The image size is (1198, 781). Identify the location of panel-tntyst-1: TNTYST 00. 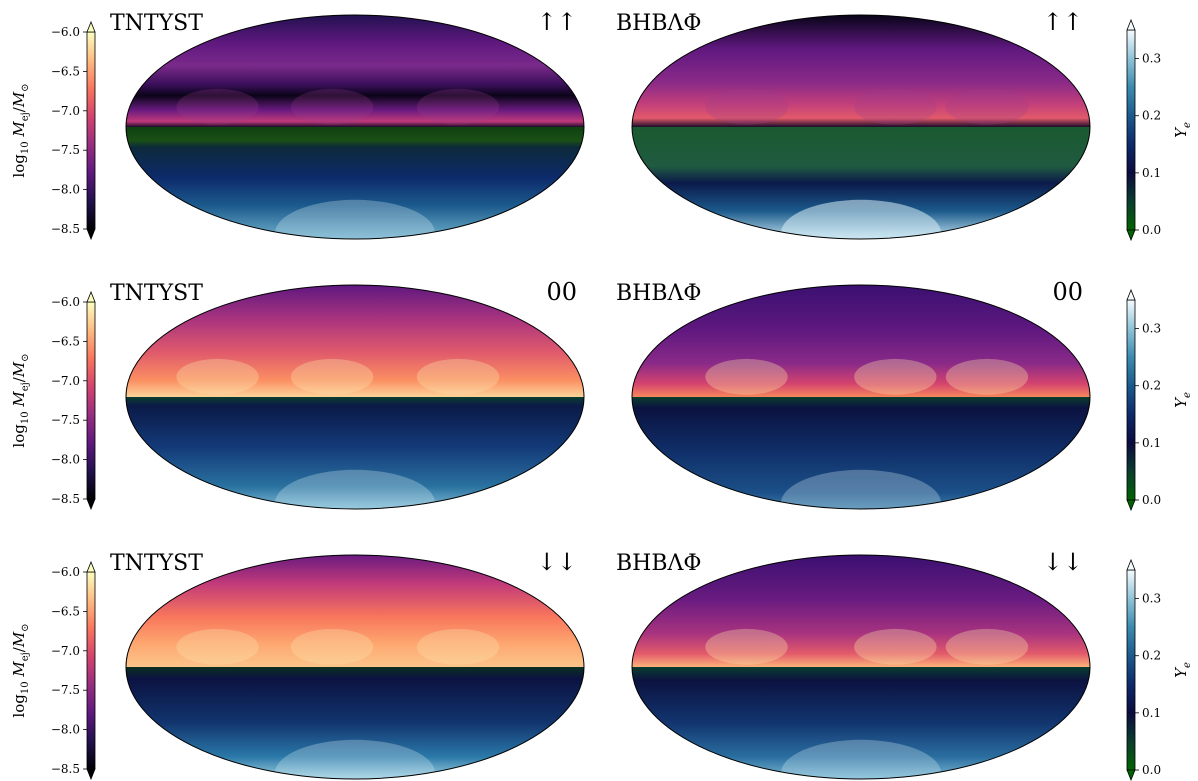
(347, 394).